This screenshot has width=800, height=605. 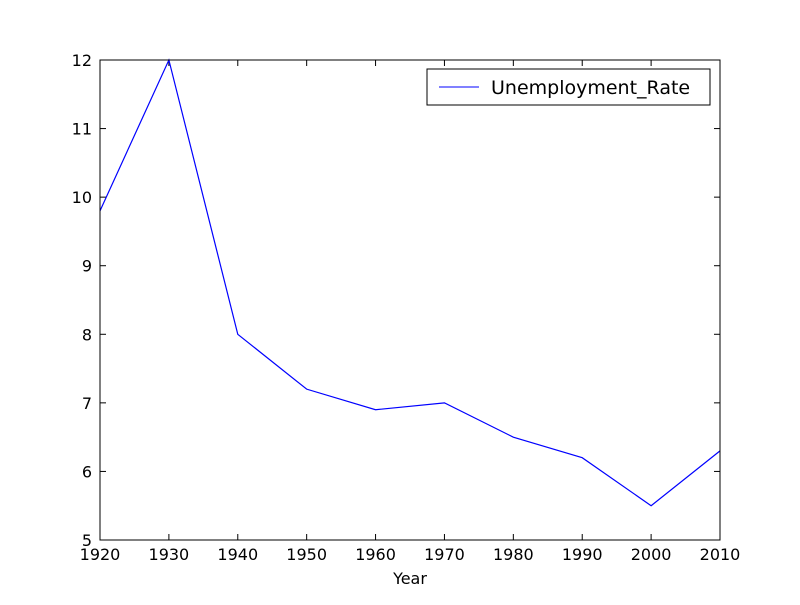 I want to click on x-tick-label: 1940, so click(x=237, y=554).